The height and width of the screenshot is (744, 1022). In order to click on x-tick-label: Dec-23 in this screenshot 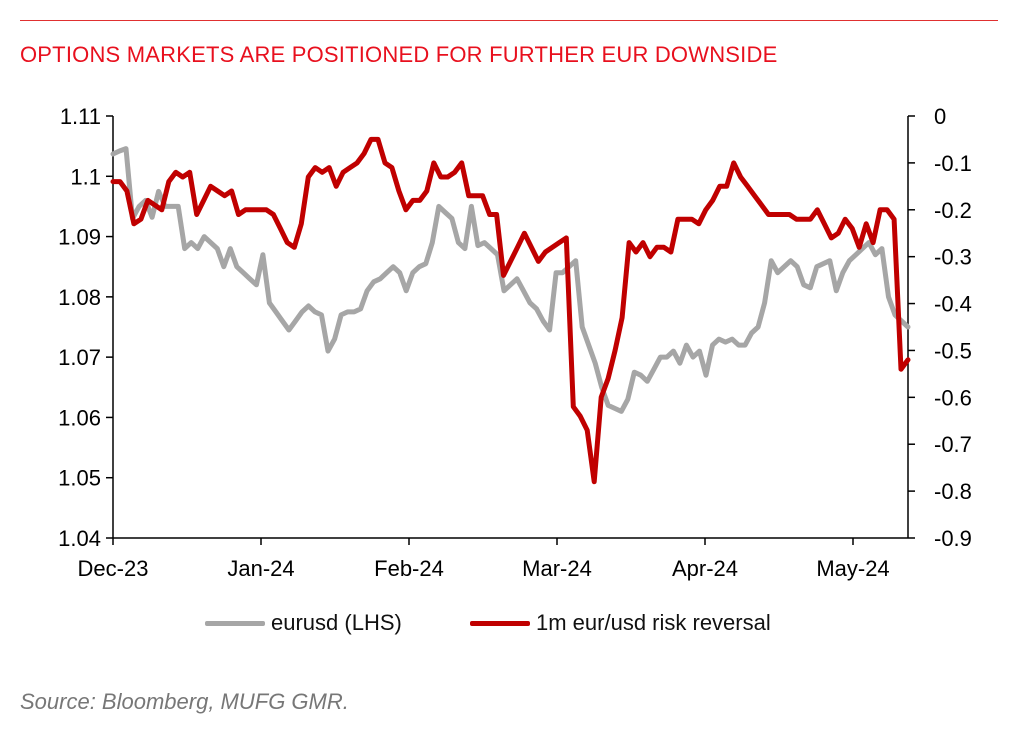, I will do `click(113, 568)`.